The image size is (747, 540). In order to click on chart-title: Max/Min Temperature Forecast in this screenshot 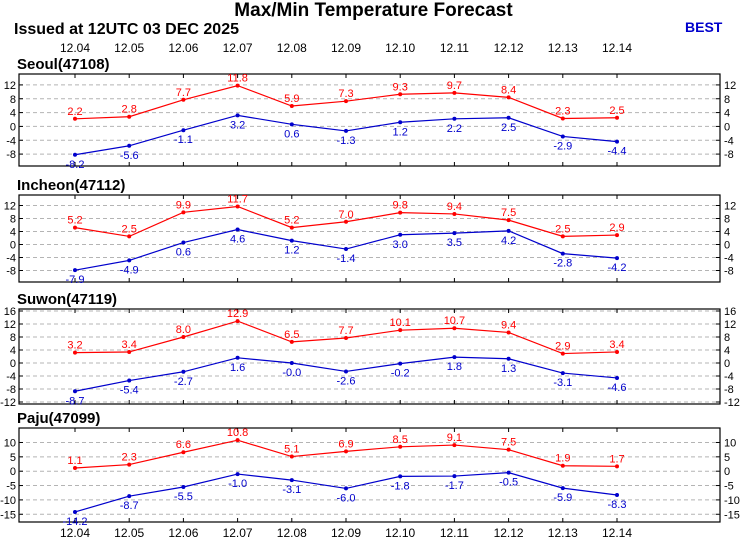, I will do `click(373, 10)`.